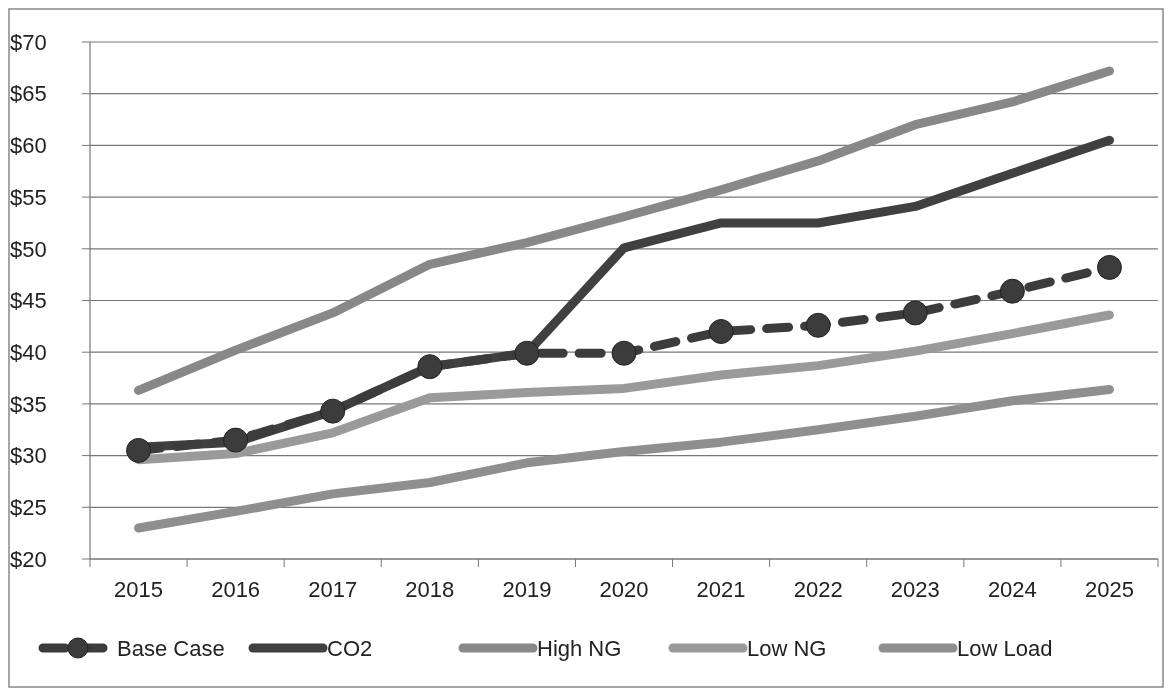 Image resolution: width=1172 pixels, height=696 pixels. What do you see at coordinates (1005, 648) in the screenshot?
I see `legend-label: Low Load` at bounding box center [1005, 648].